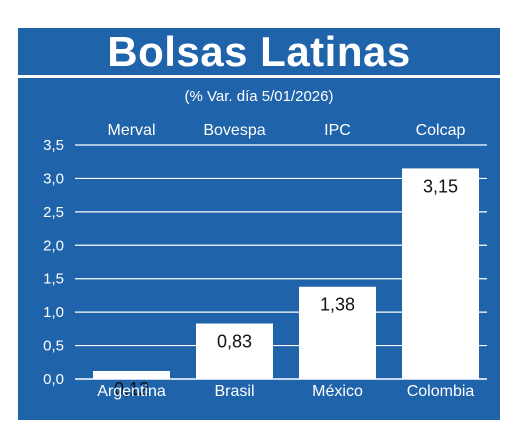 This screenshot has width=520, height=440. I want to click on chart-title-bar: Bolsas Latinas, so click(259, 53).